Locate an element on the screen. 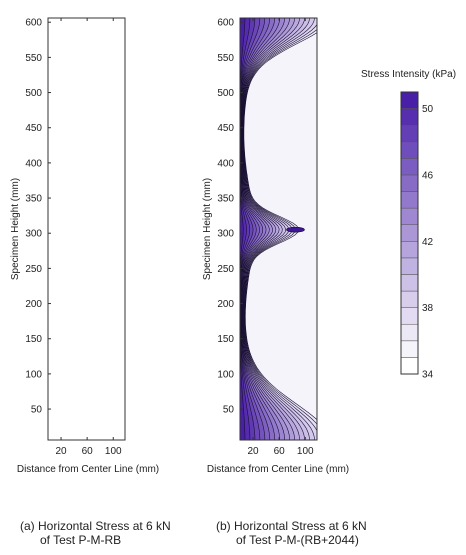 The image size is (466, 555). caption-b-line-2: of Test P-M-(RB+2044) is located at coordinates (297, 540).